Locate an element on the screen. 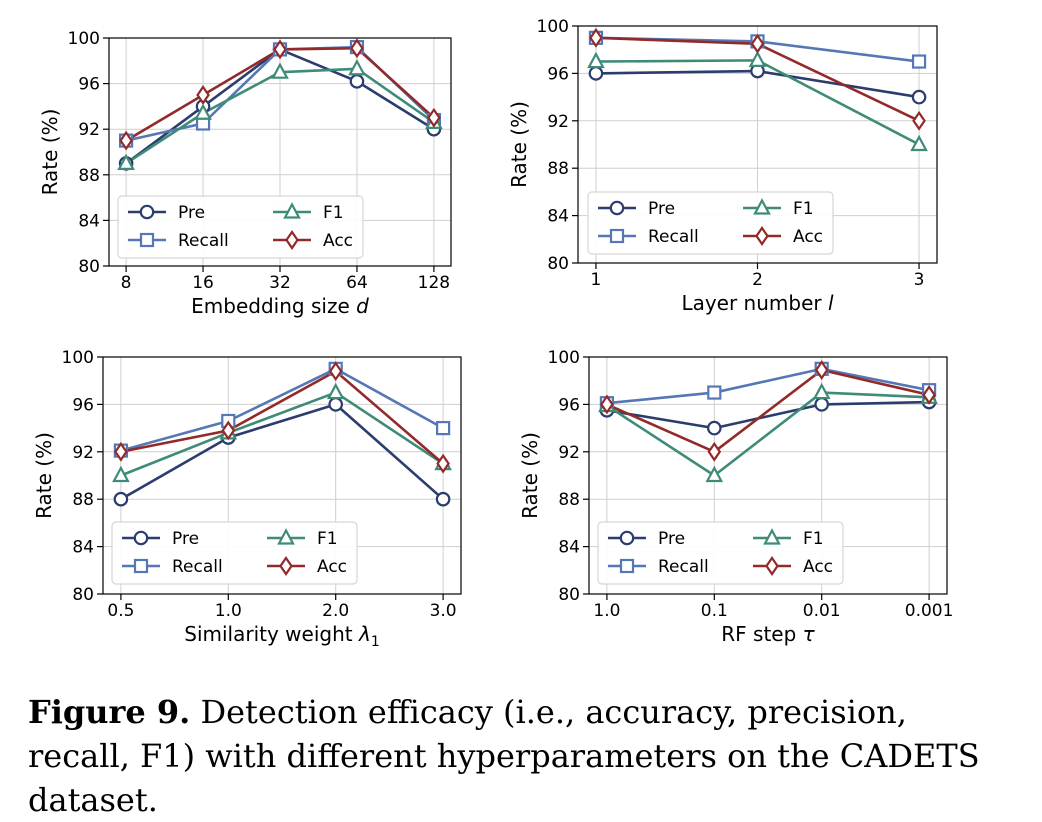  x-axis-label-main: Similarity weight is located at coordinates (271, 634).